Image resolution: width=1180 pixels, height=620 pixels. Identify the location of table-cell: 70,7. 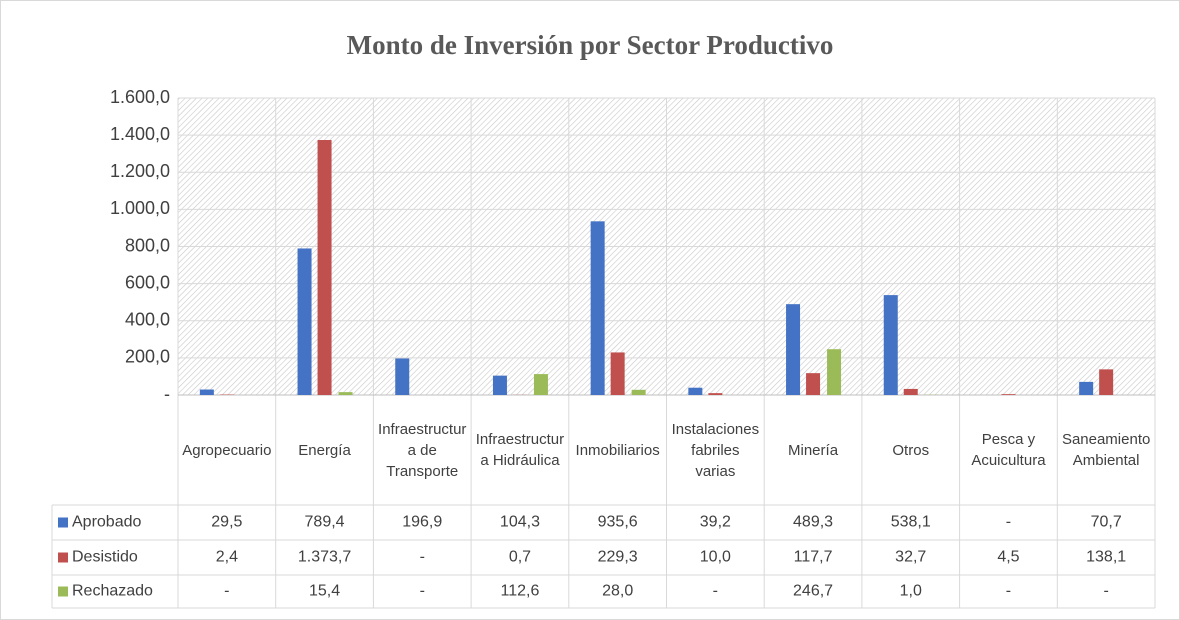
(1106, 522).